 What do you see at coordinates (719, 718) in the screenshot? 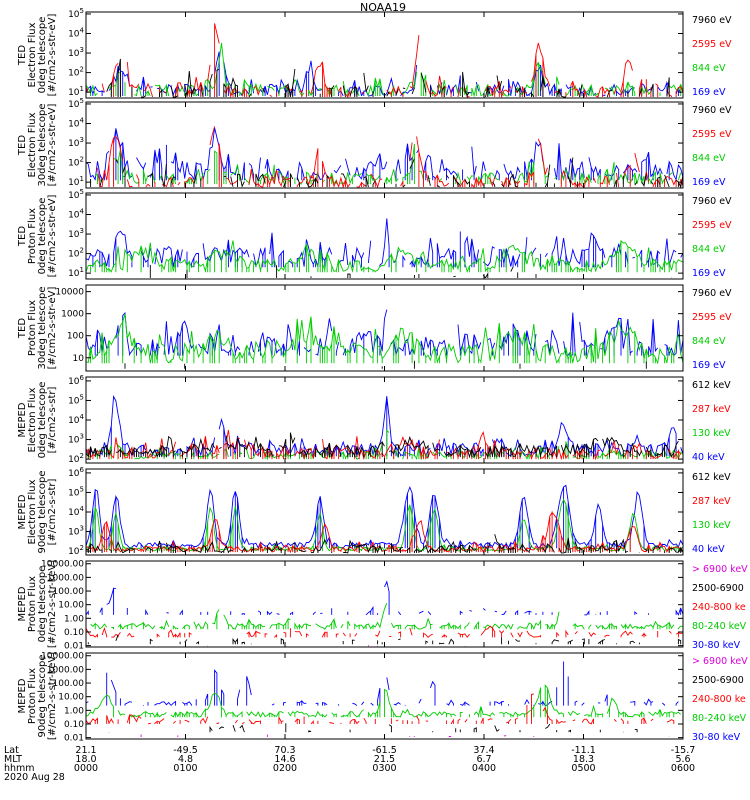
I see `legend-item: 80-240 keV` at bounding box center [719, 718].